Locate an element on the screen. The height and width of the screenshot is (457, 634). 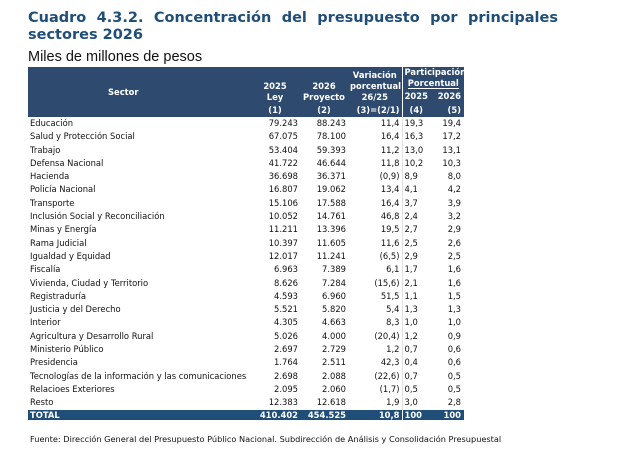
cell-sector: Igualdad y Equidad is located at coordinates (70, 255).